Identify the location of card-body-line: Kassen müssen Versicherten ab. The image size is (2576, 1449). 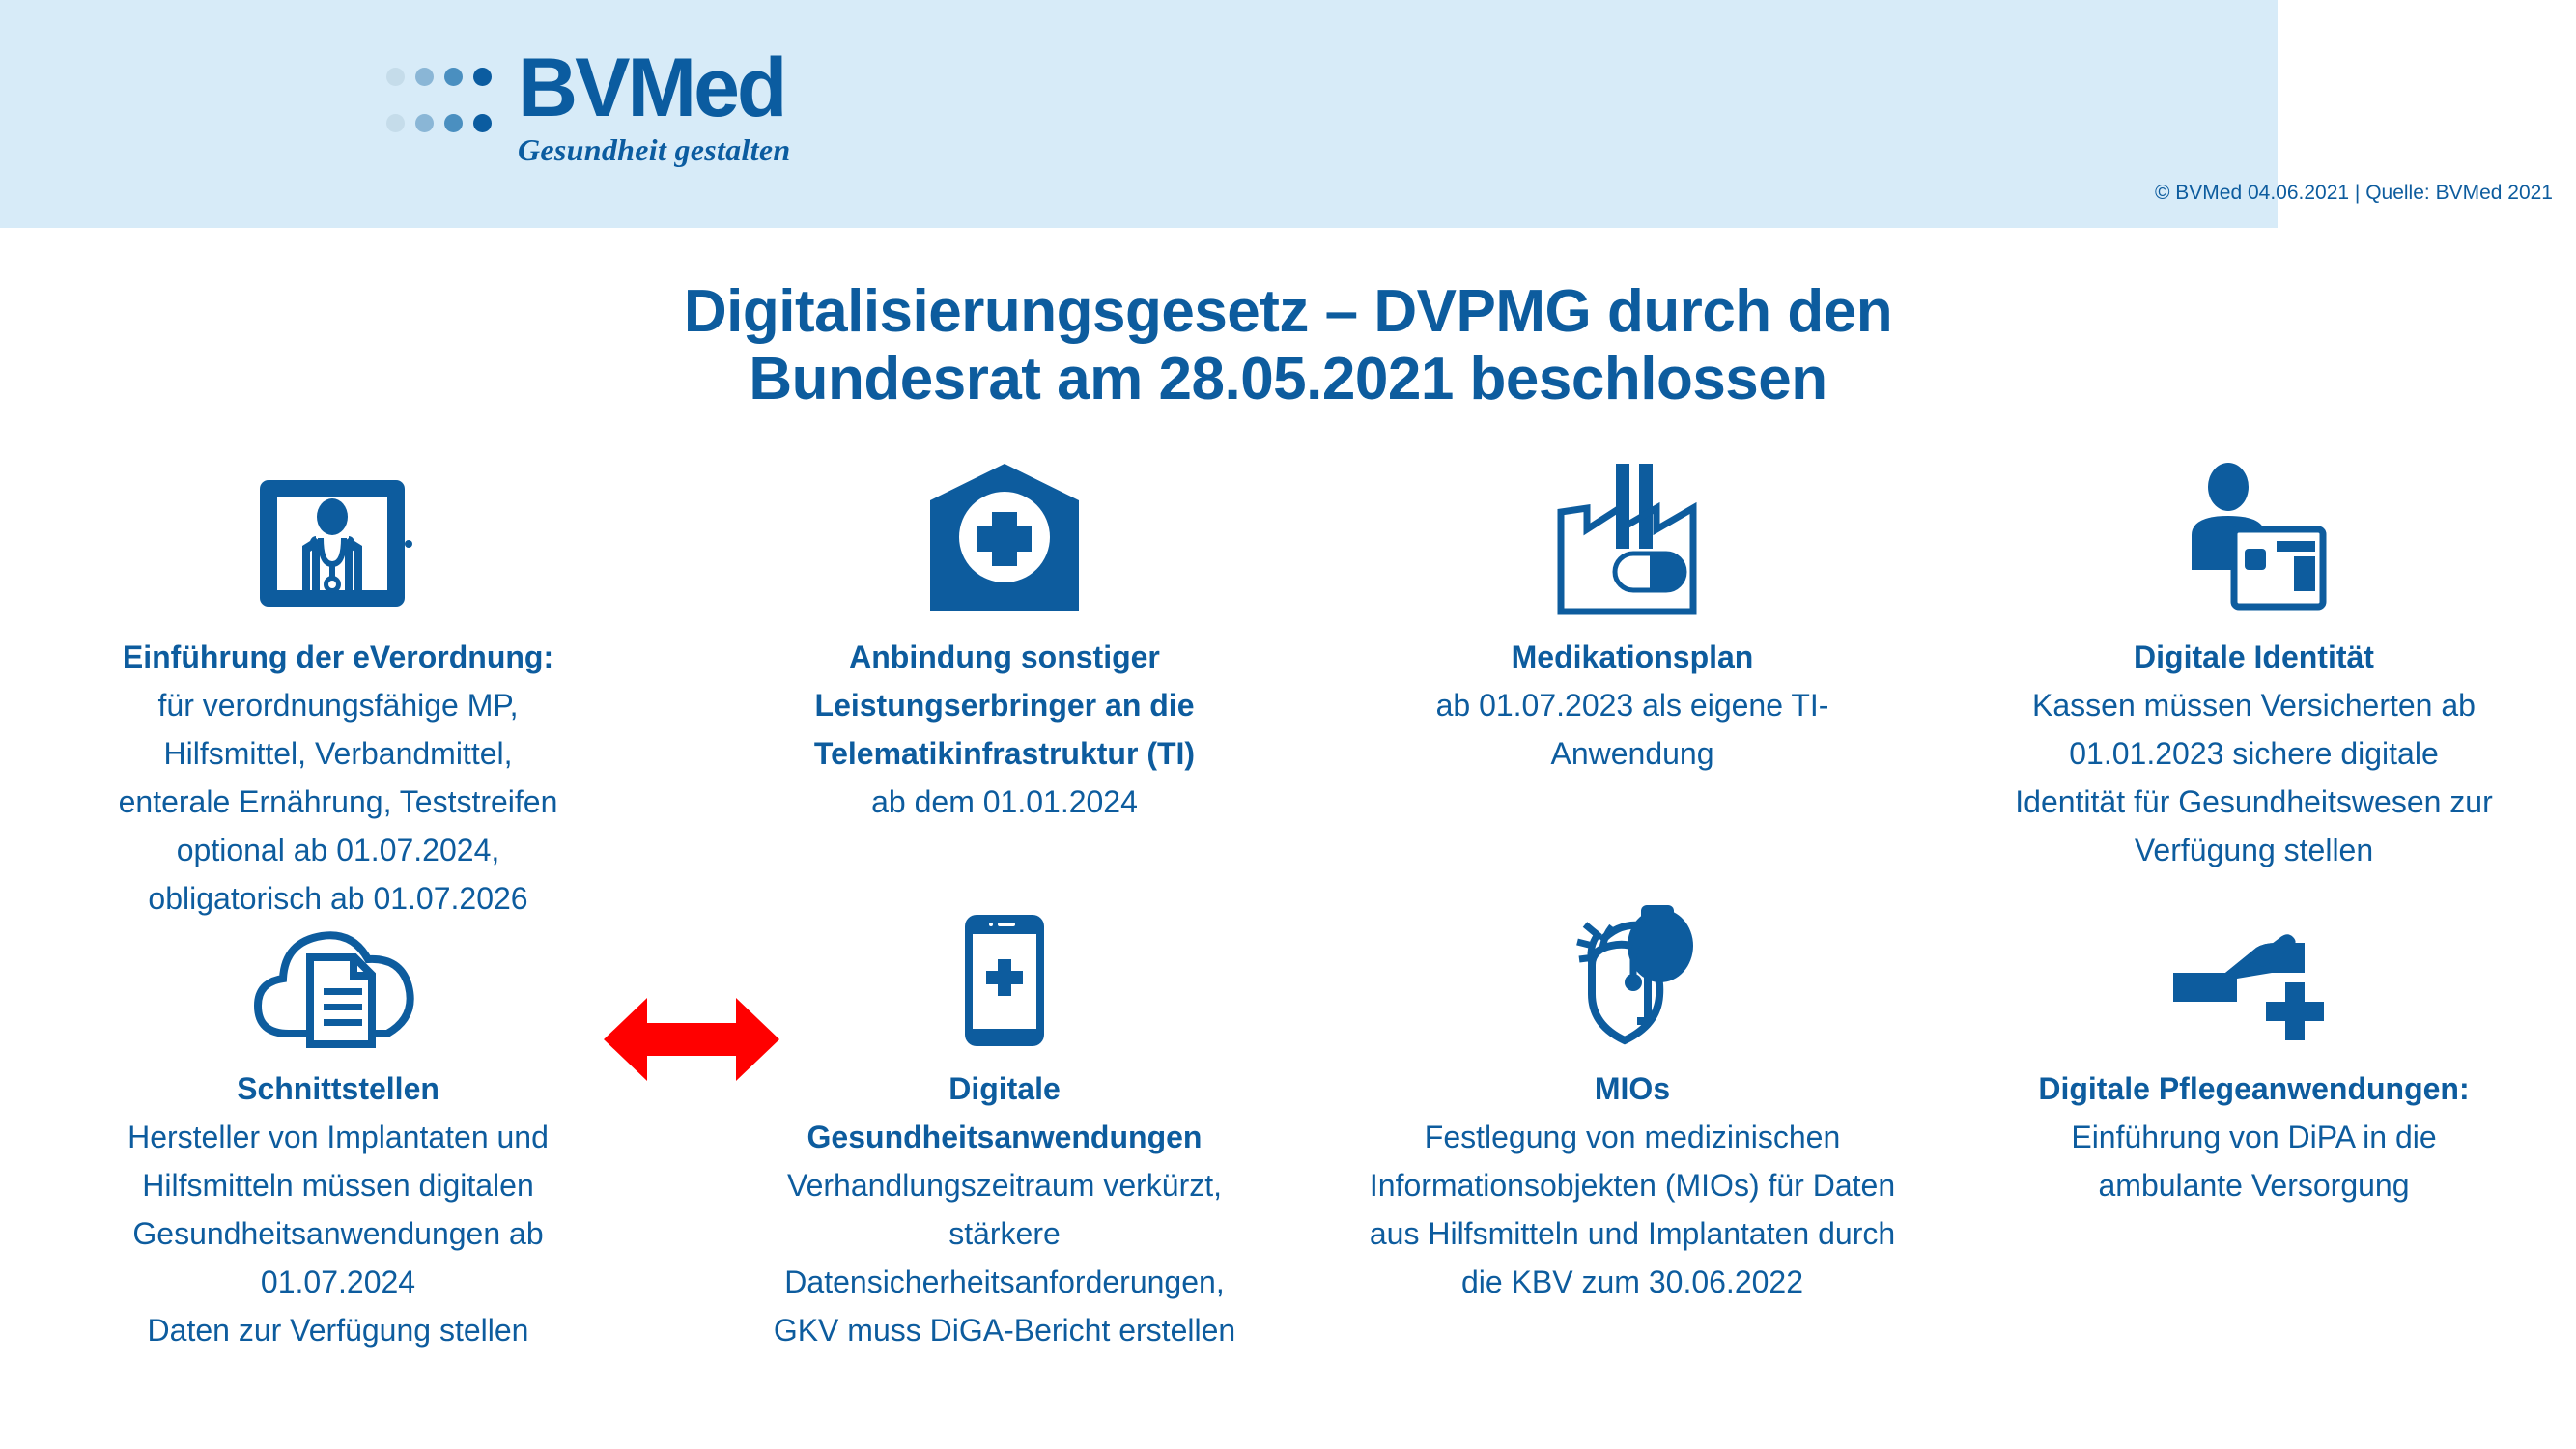
(2254, 705).